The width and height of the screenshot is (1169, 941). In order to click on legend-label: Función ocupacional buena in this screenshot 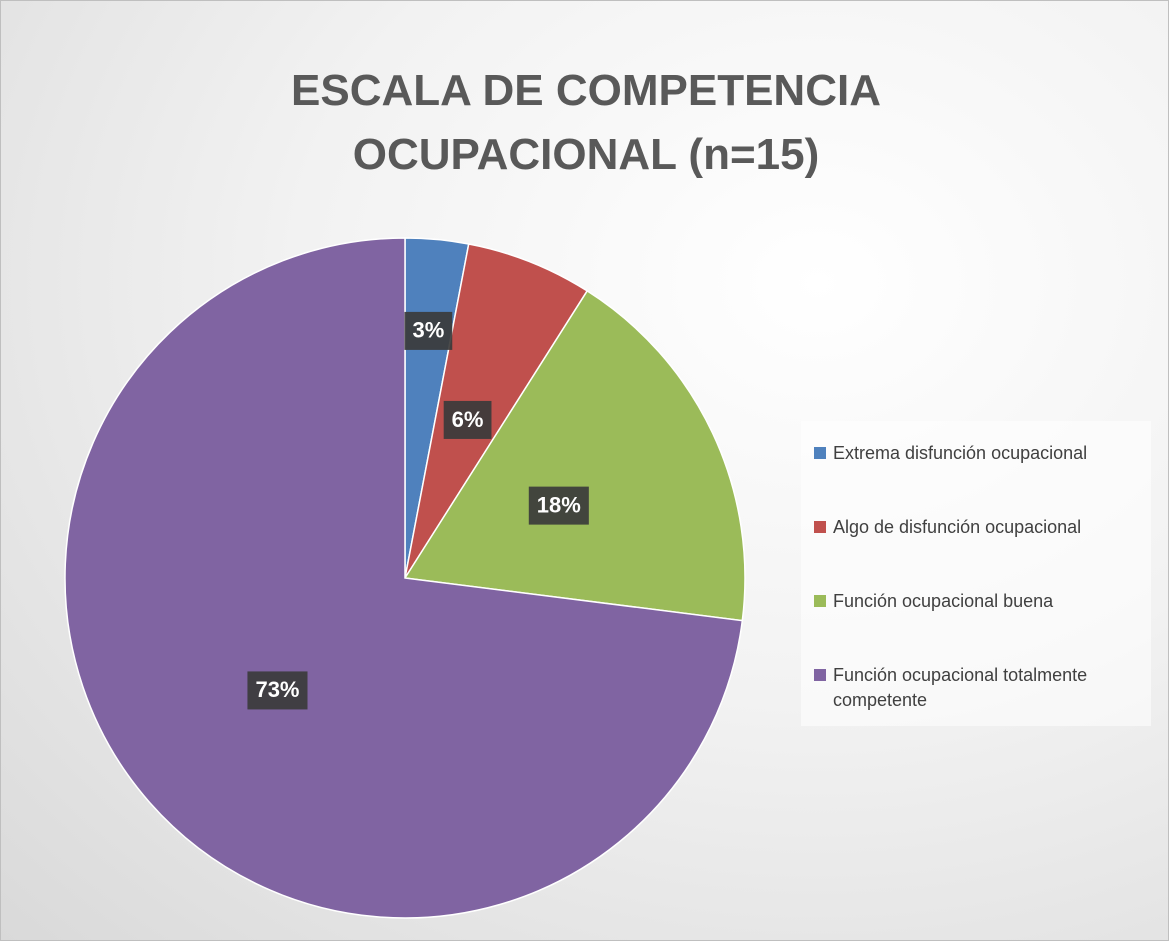, I will do `click(943, 601)`.